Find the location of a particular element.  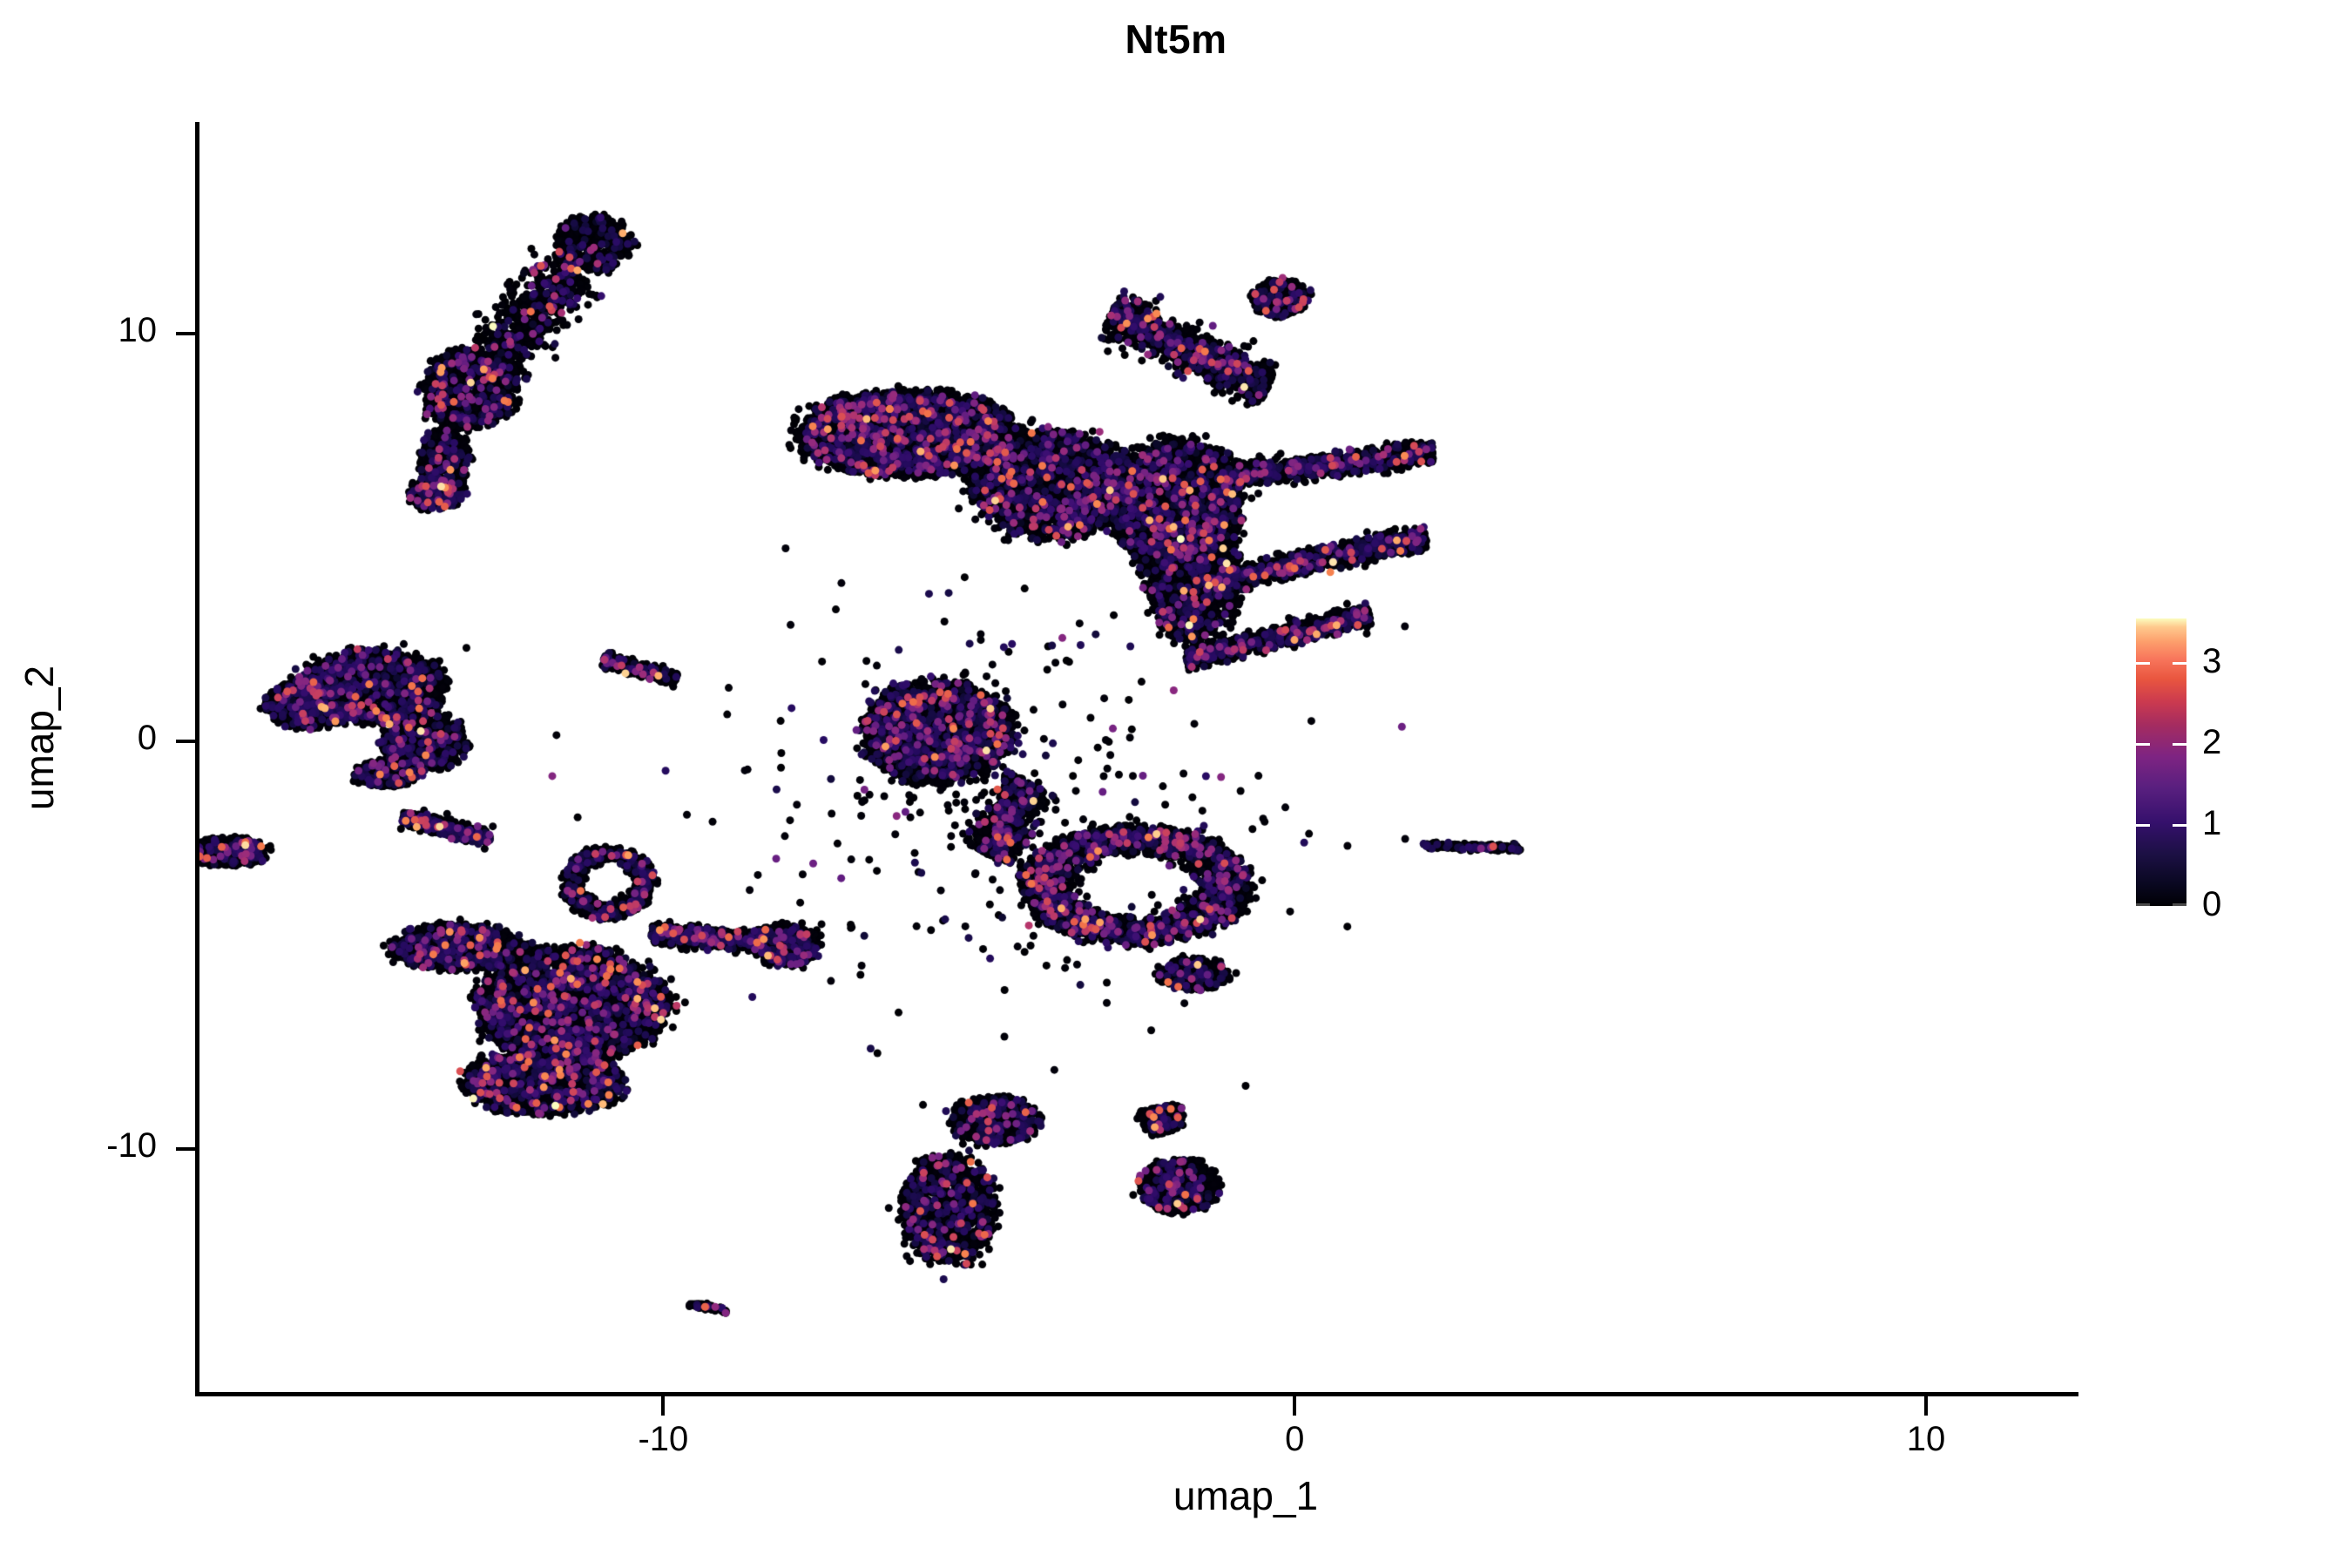

x-tick-label: 0 is located at coordinates (1295, 1439).